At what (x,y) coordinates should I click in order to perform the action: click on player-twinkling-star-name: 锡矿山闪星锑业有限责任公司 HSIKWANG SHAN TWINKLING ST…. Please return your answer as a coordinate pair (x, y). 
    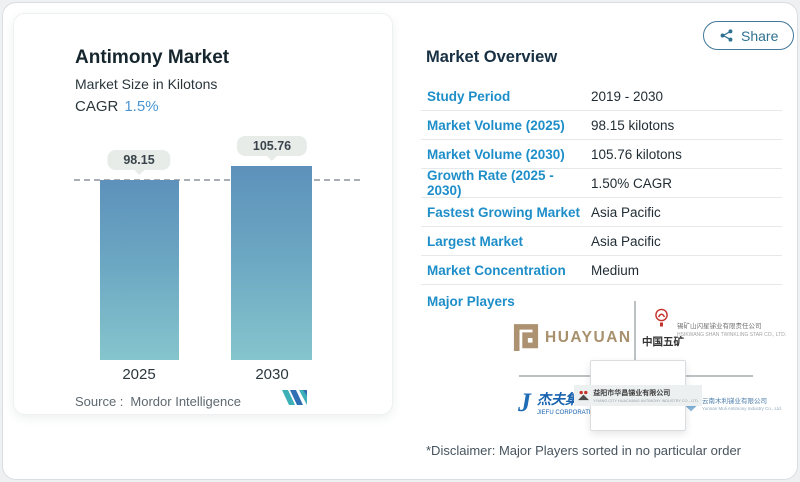
    Looking at the image, I should click on (732, 329).